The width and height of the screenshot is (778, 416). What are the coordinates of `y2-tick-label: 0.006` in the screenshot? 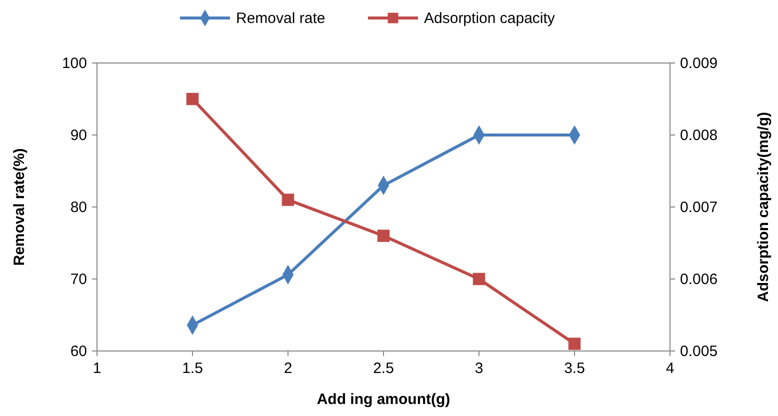 It's located at (699, 279).